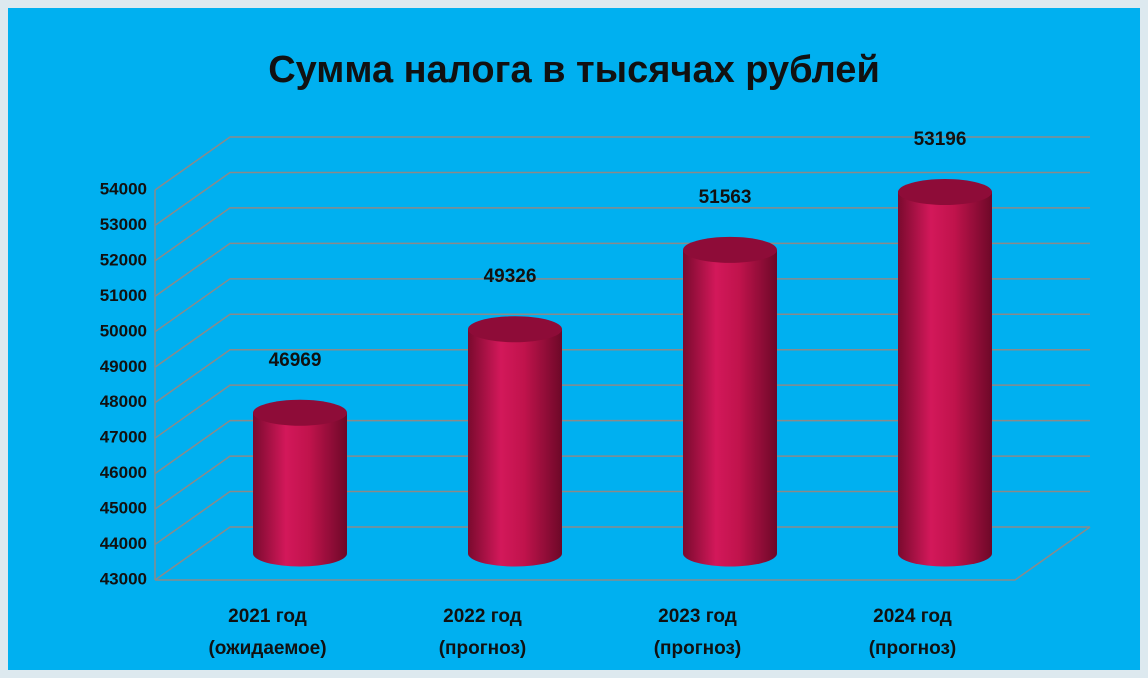  What do you see at coordinates (697, 632) in the screenshot?
I see `x-tick-label: 2023 год (прогноз)` at bounding box center [697, 632].